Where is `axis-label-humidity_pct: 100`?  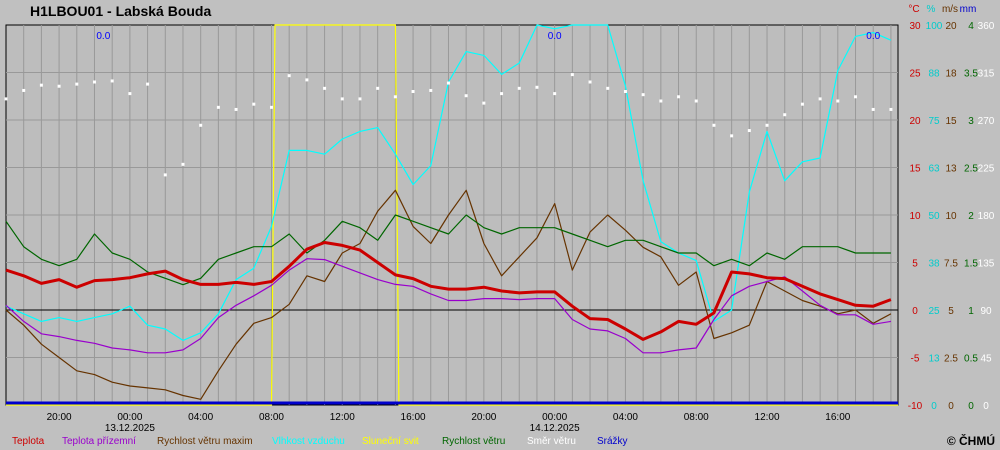 axis-label-humidity_pct: 100 is located at coordinates (934, 26).